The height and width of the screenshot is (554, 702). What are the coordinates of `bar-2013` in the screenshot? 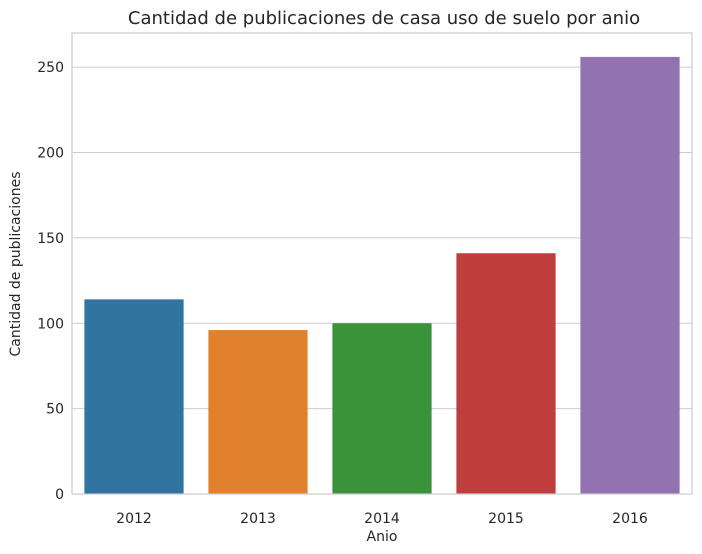 It's located at (258, 412).